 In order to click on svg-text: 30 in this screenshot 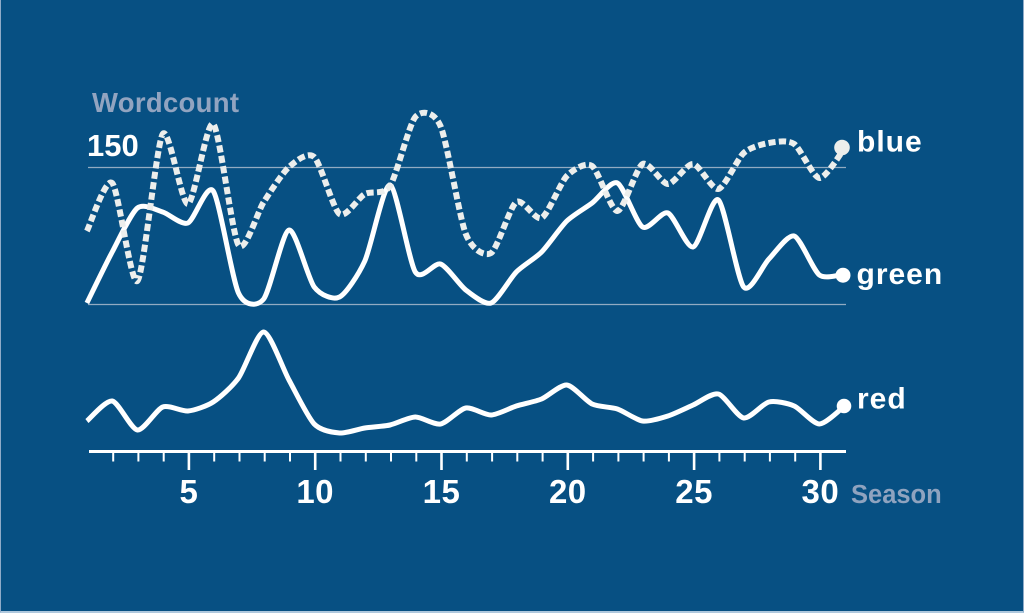, I will do `click(821, 491)`.